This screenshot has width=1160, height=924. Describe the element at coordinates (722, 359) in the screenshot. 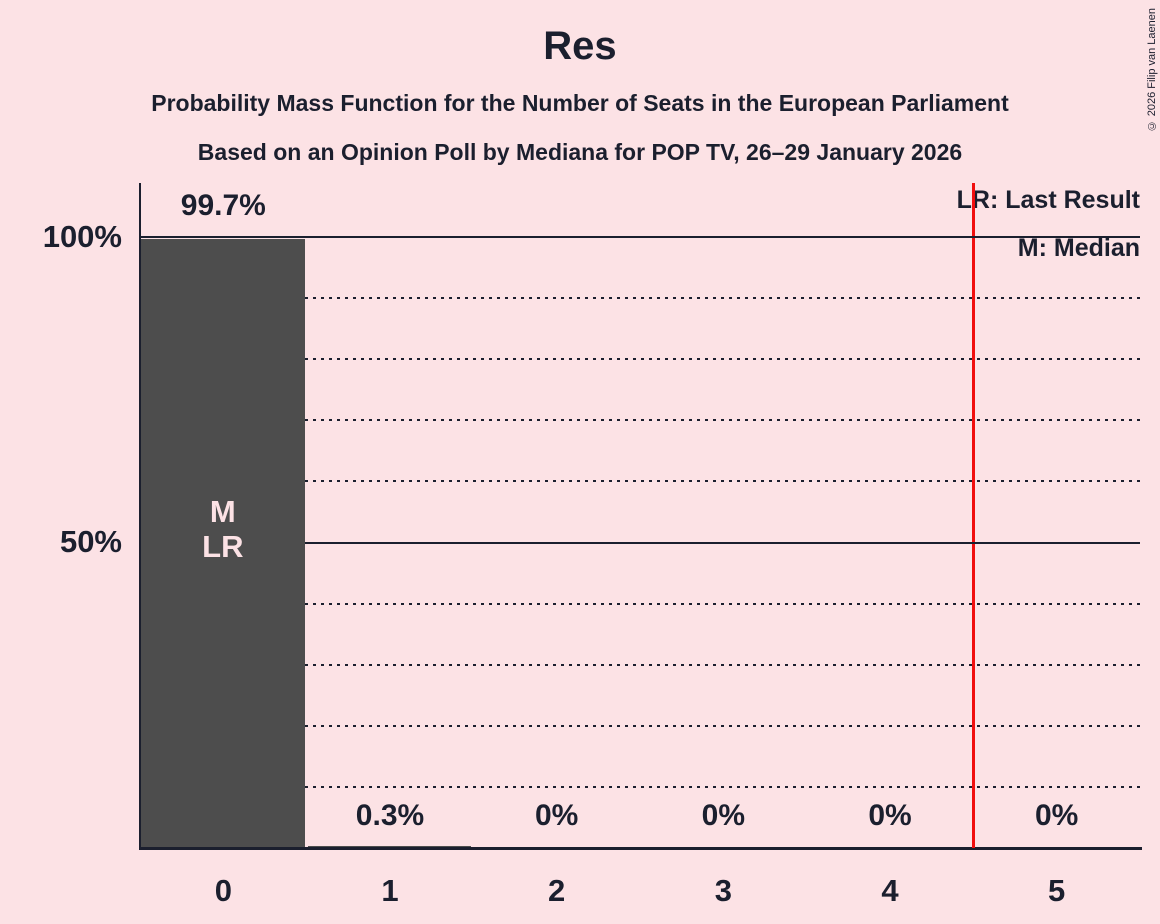

I see `gridline-dotted-80pct` at that location.